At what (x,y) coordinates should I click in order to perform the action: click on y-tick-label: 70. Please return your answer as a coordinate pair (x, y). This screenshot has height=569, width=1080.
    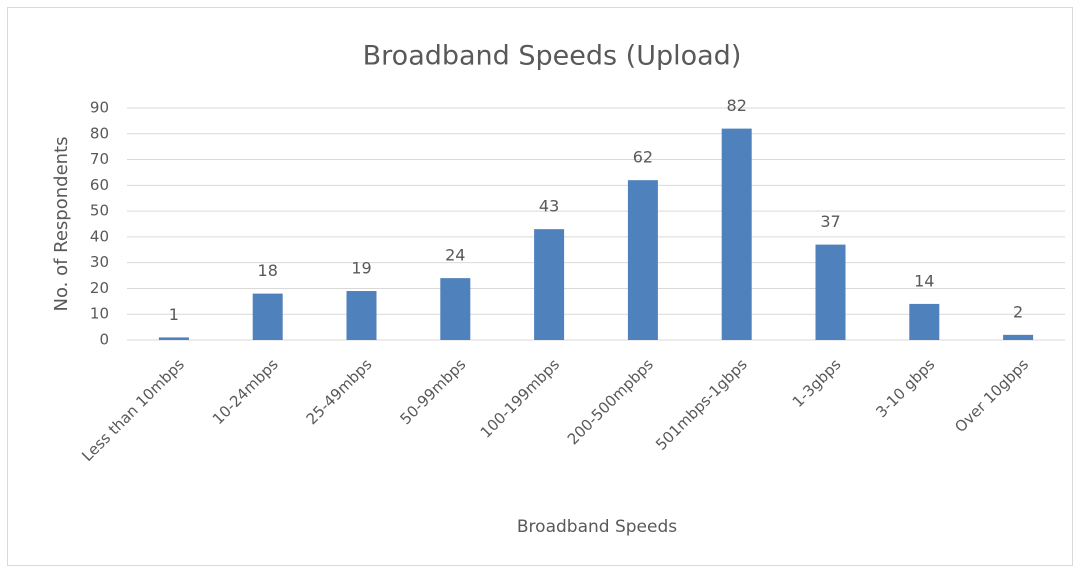
    Looking at the image, I should click on (99, 159).